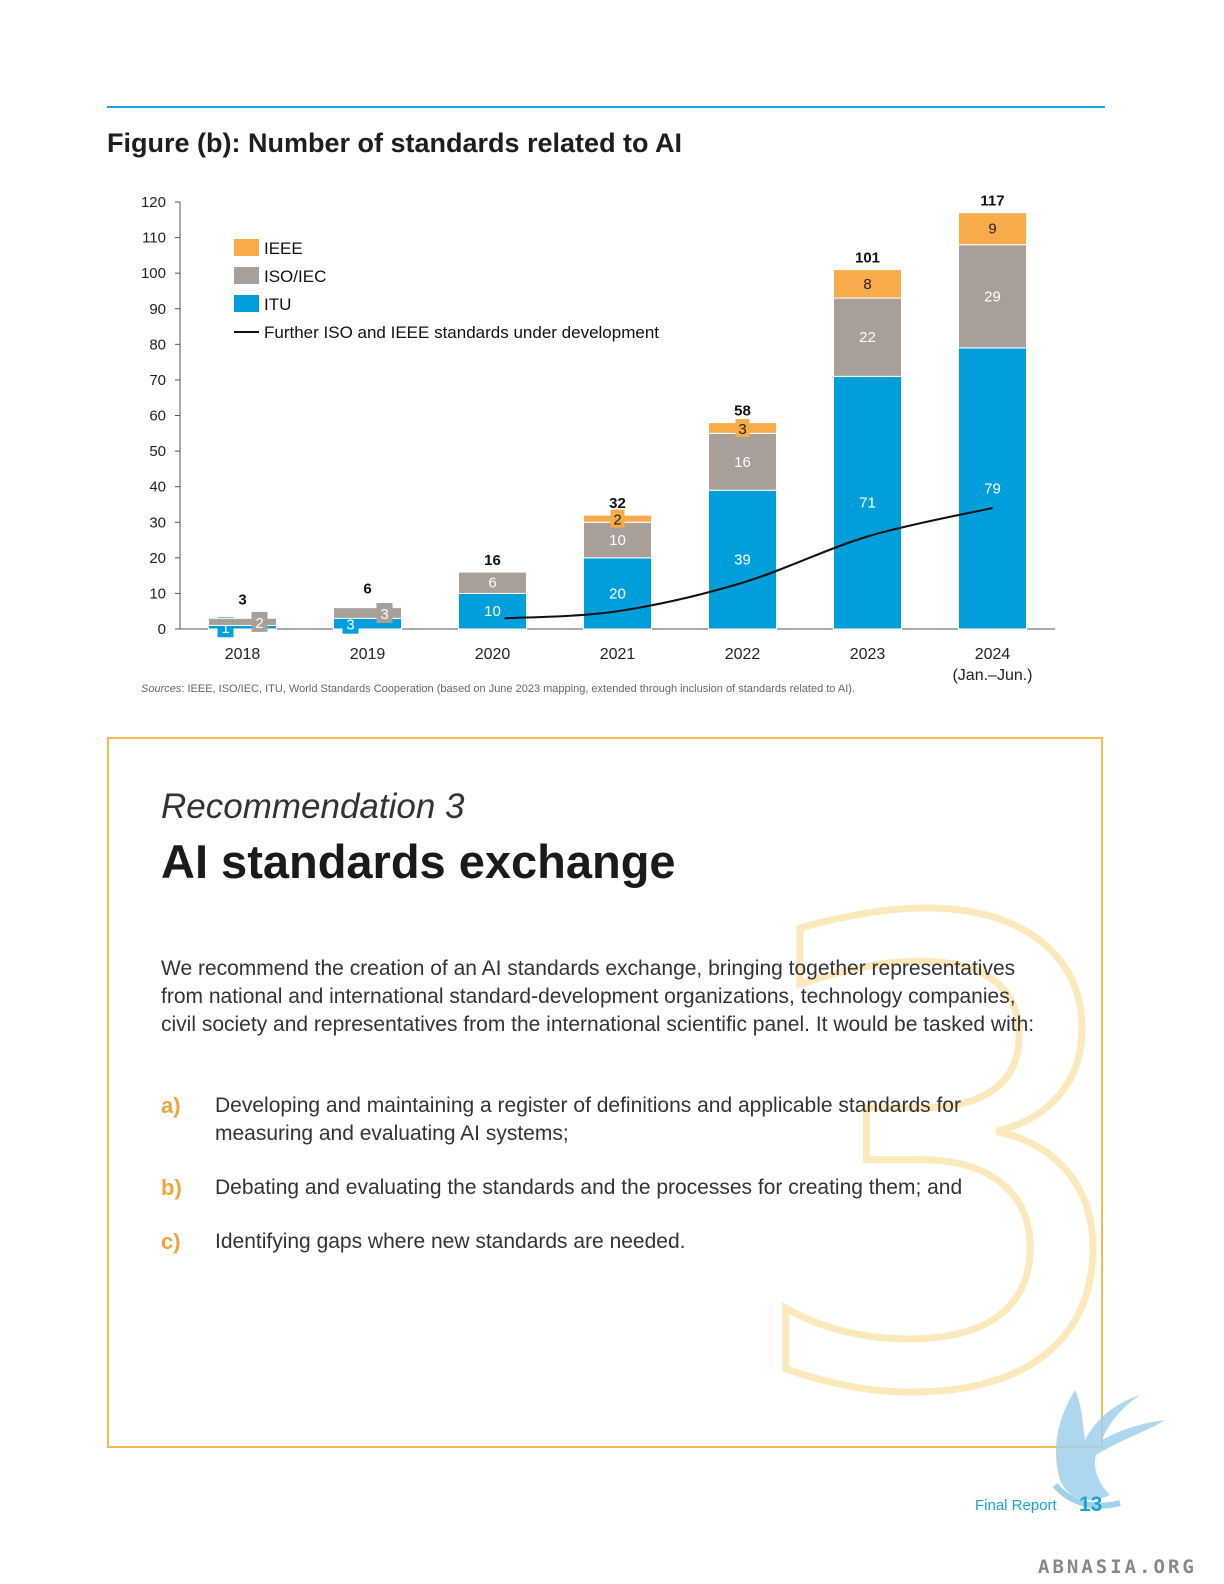 This screenshot has height=1584, width=1224. What do you see at coordinates (162, 629) in the screenshot?
I see `y-tick-label: 0` at bounding box center [162, 629].